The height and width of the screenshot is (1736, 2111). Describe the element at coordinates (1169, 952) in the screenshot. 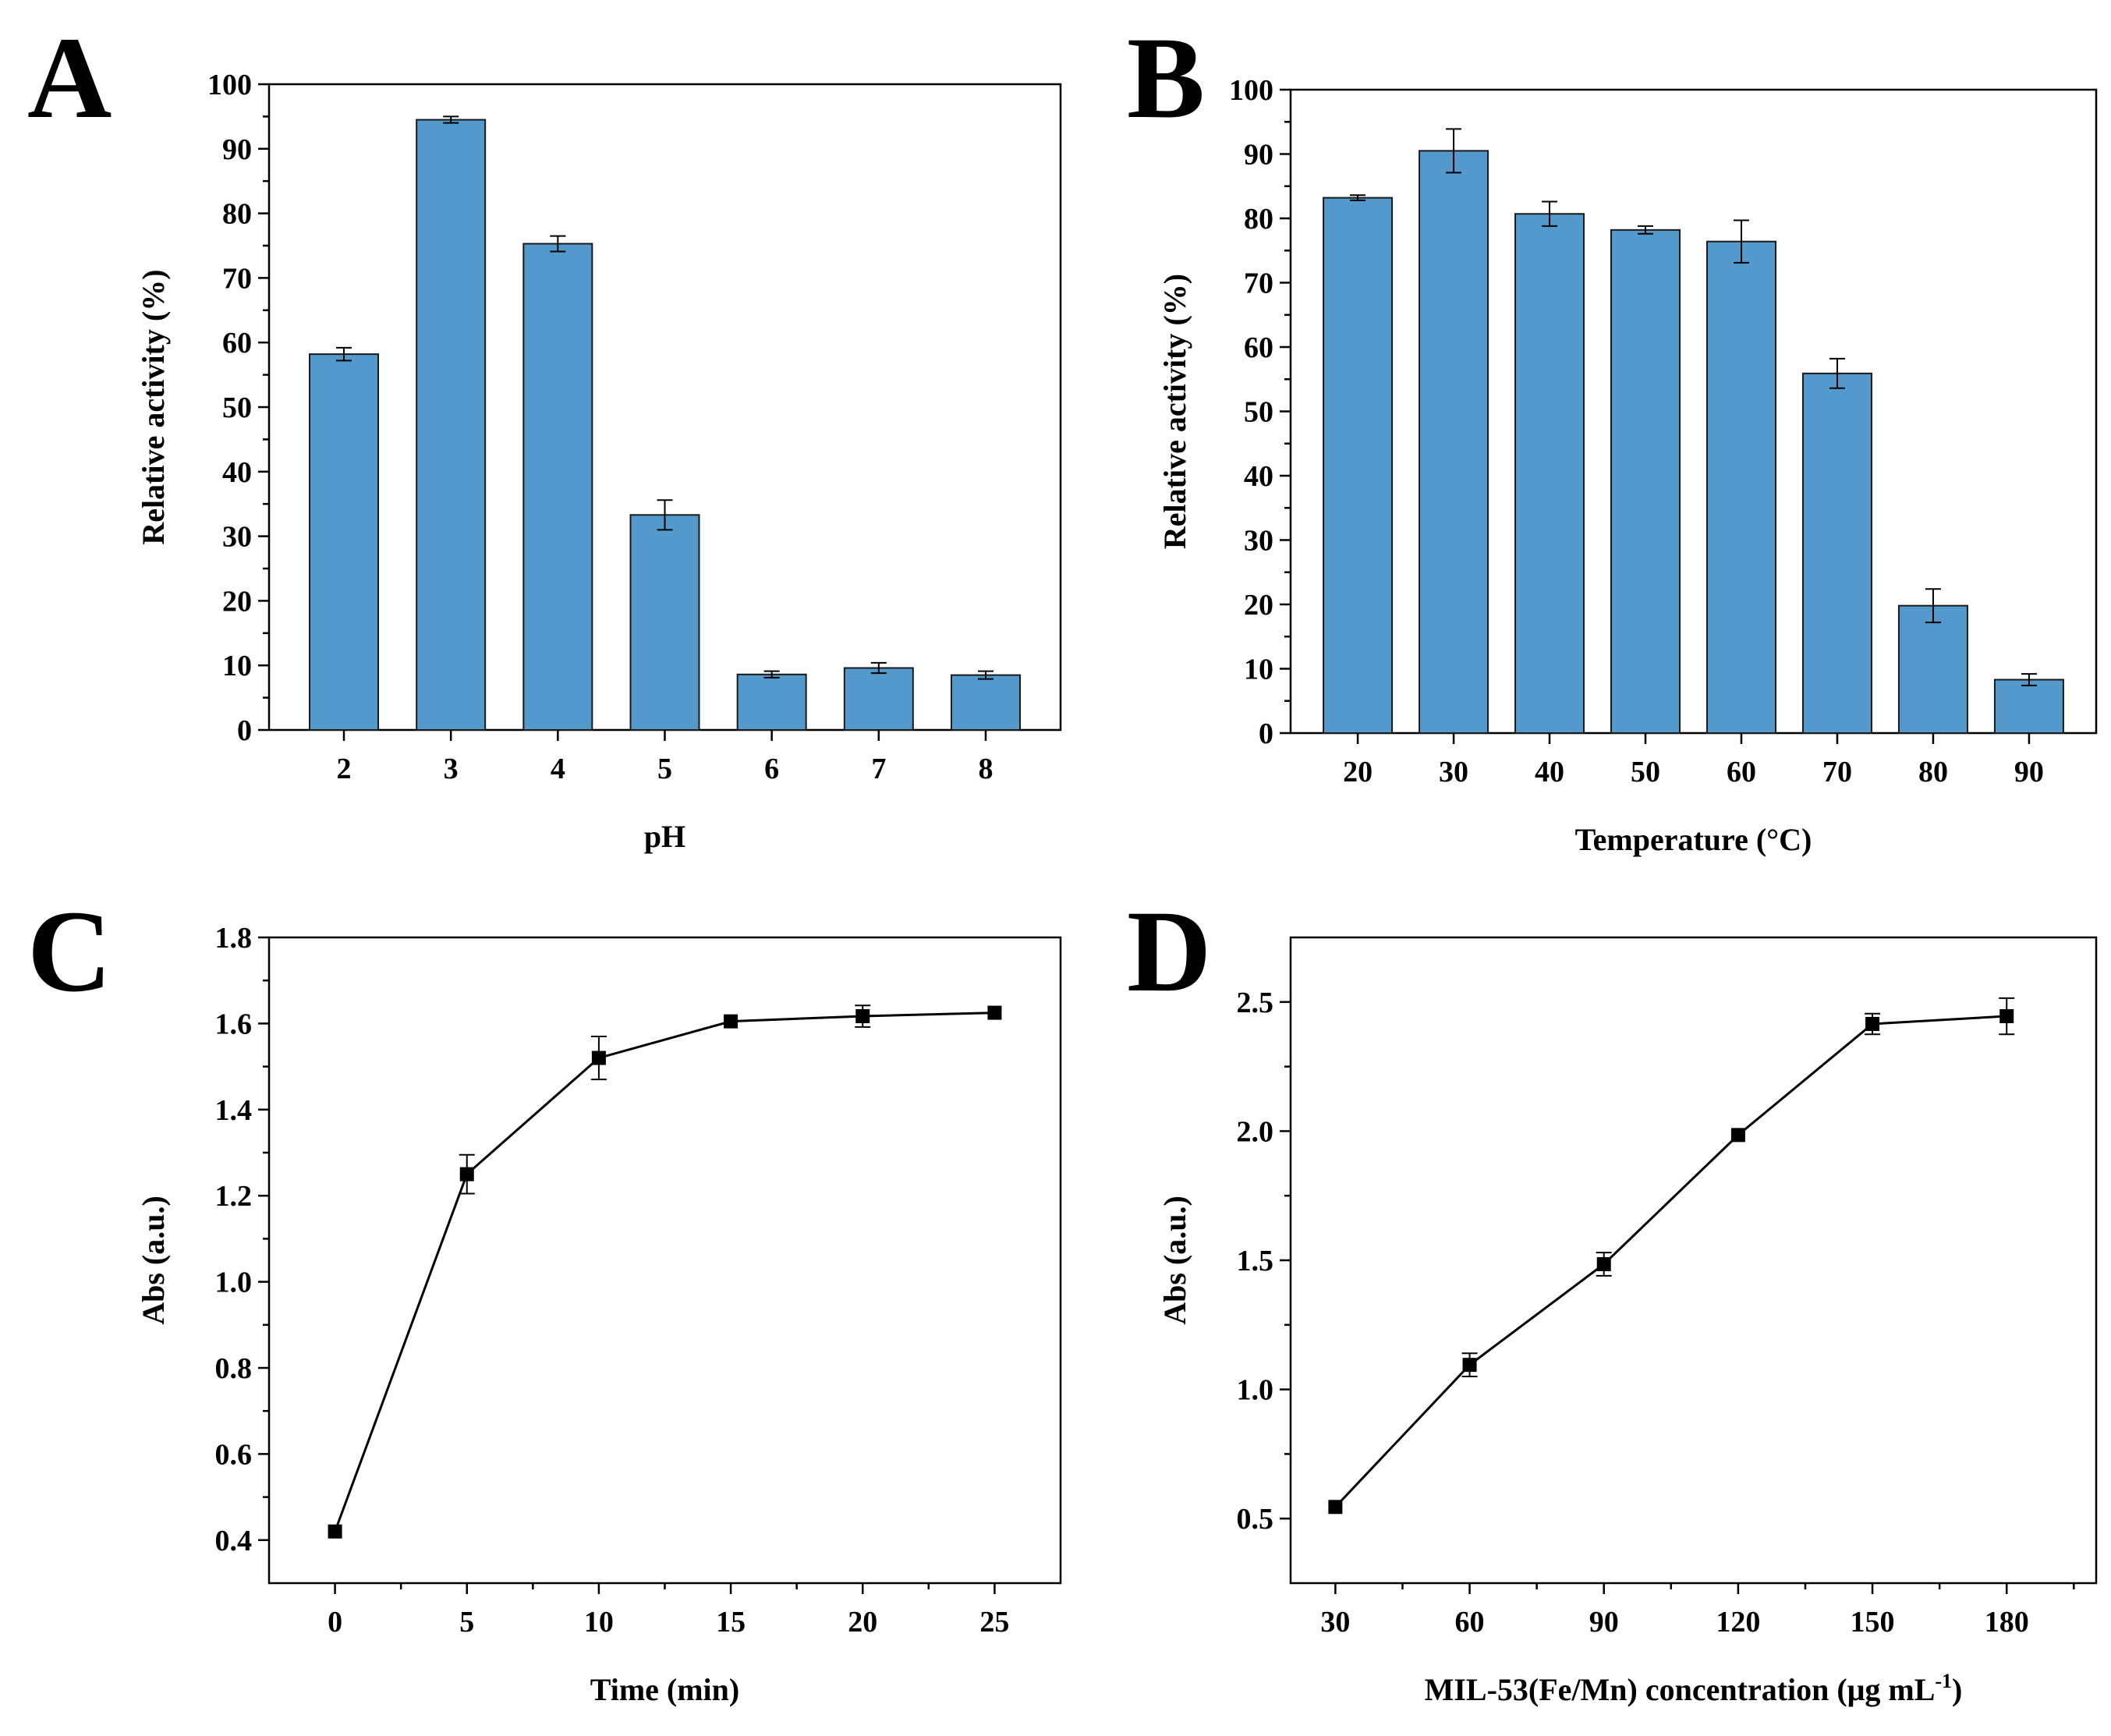

I see `panel-label-d: D` at that location.